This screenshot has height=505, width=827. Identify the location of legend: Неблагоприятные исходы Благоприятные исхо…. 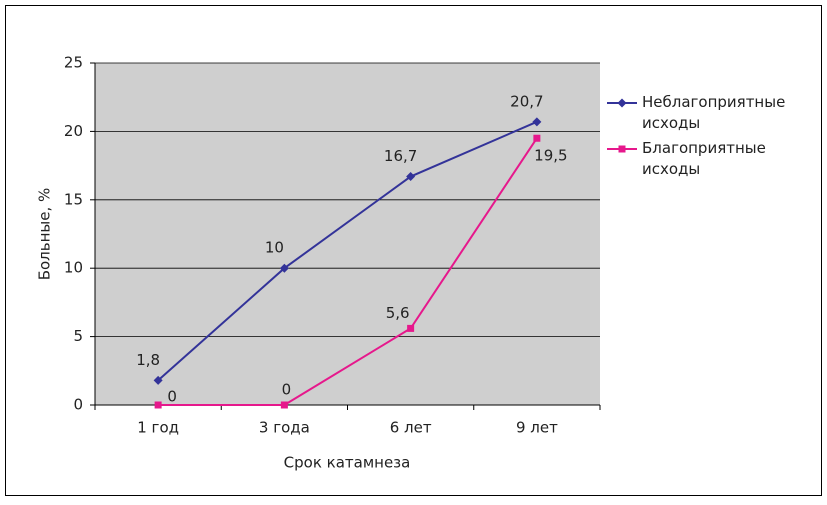
(713, 138).